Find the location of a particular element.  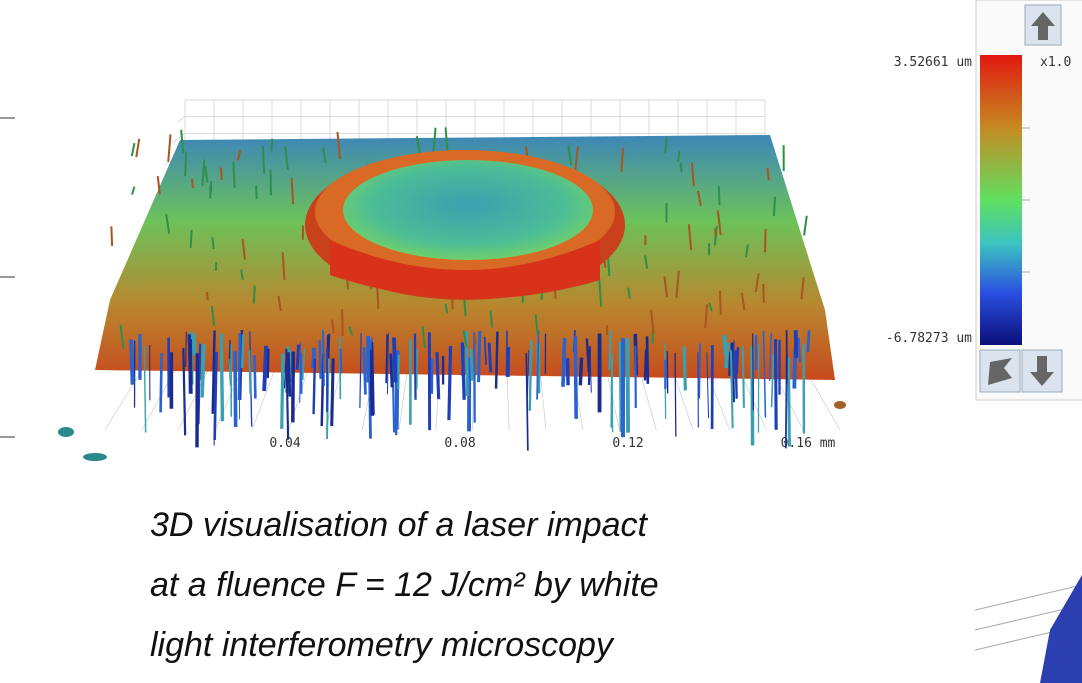

colorbar-min-label: -6.78273 um is located at coordinates (929, 338).